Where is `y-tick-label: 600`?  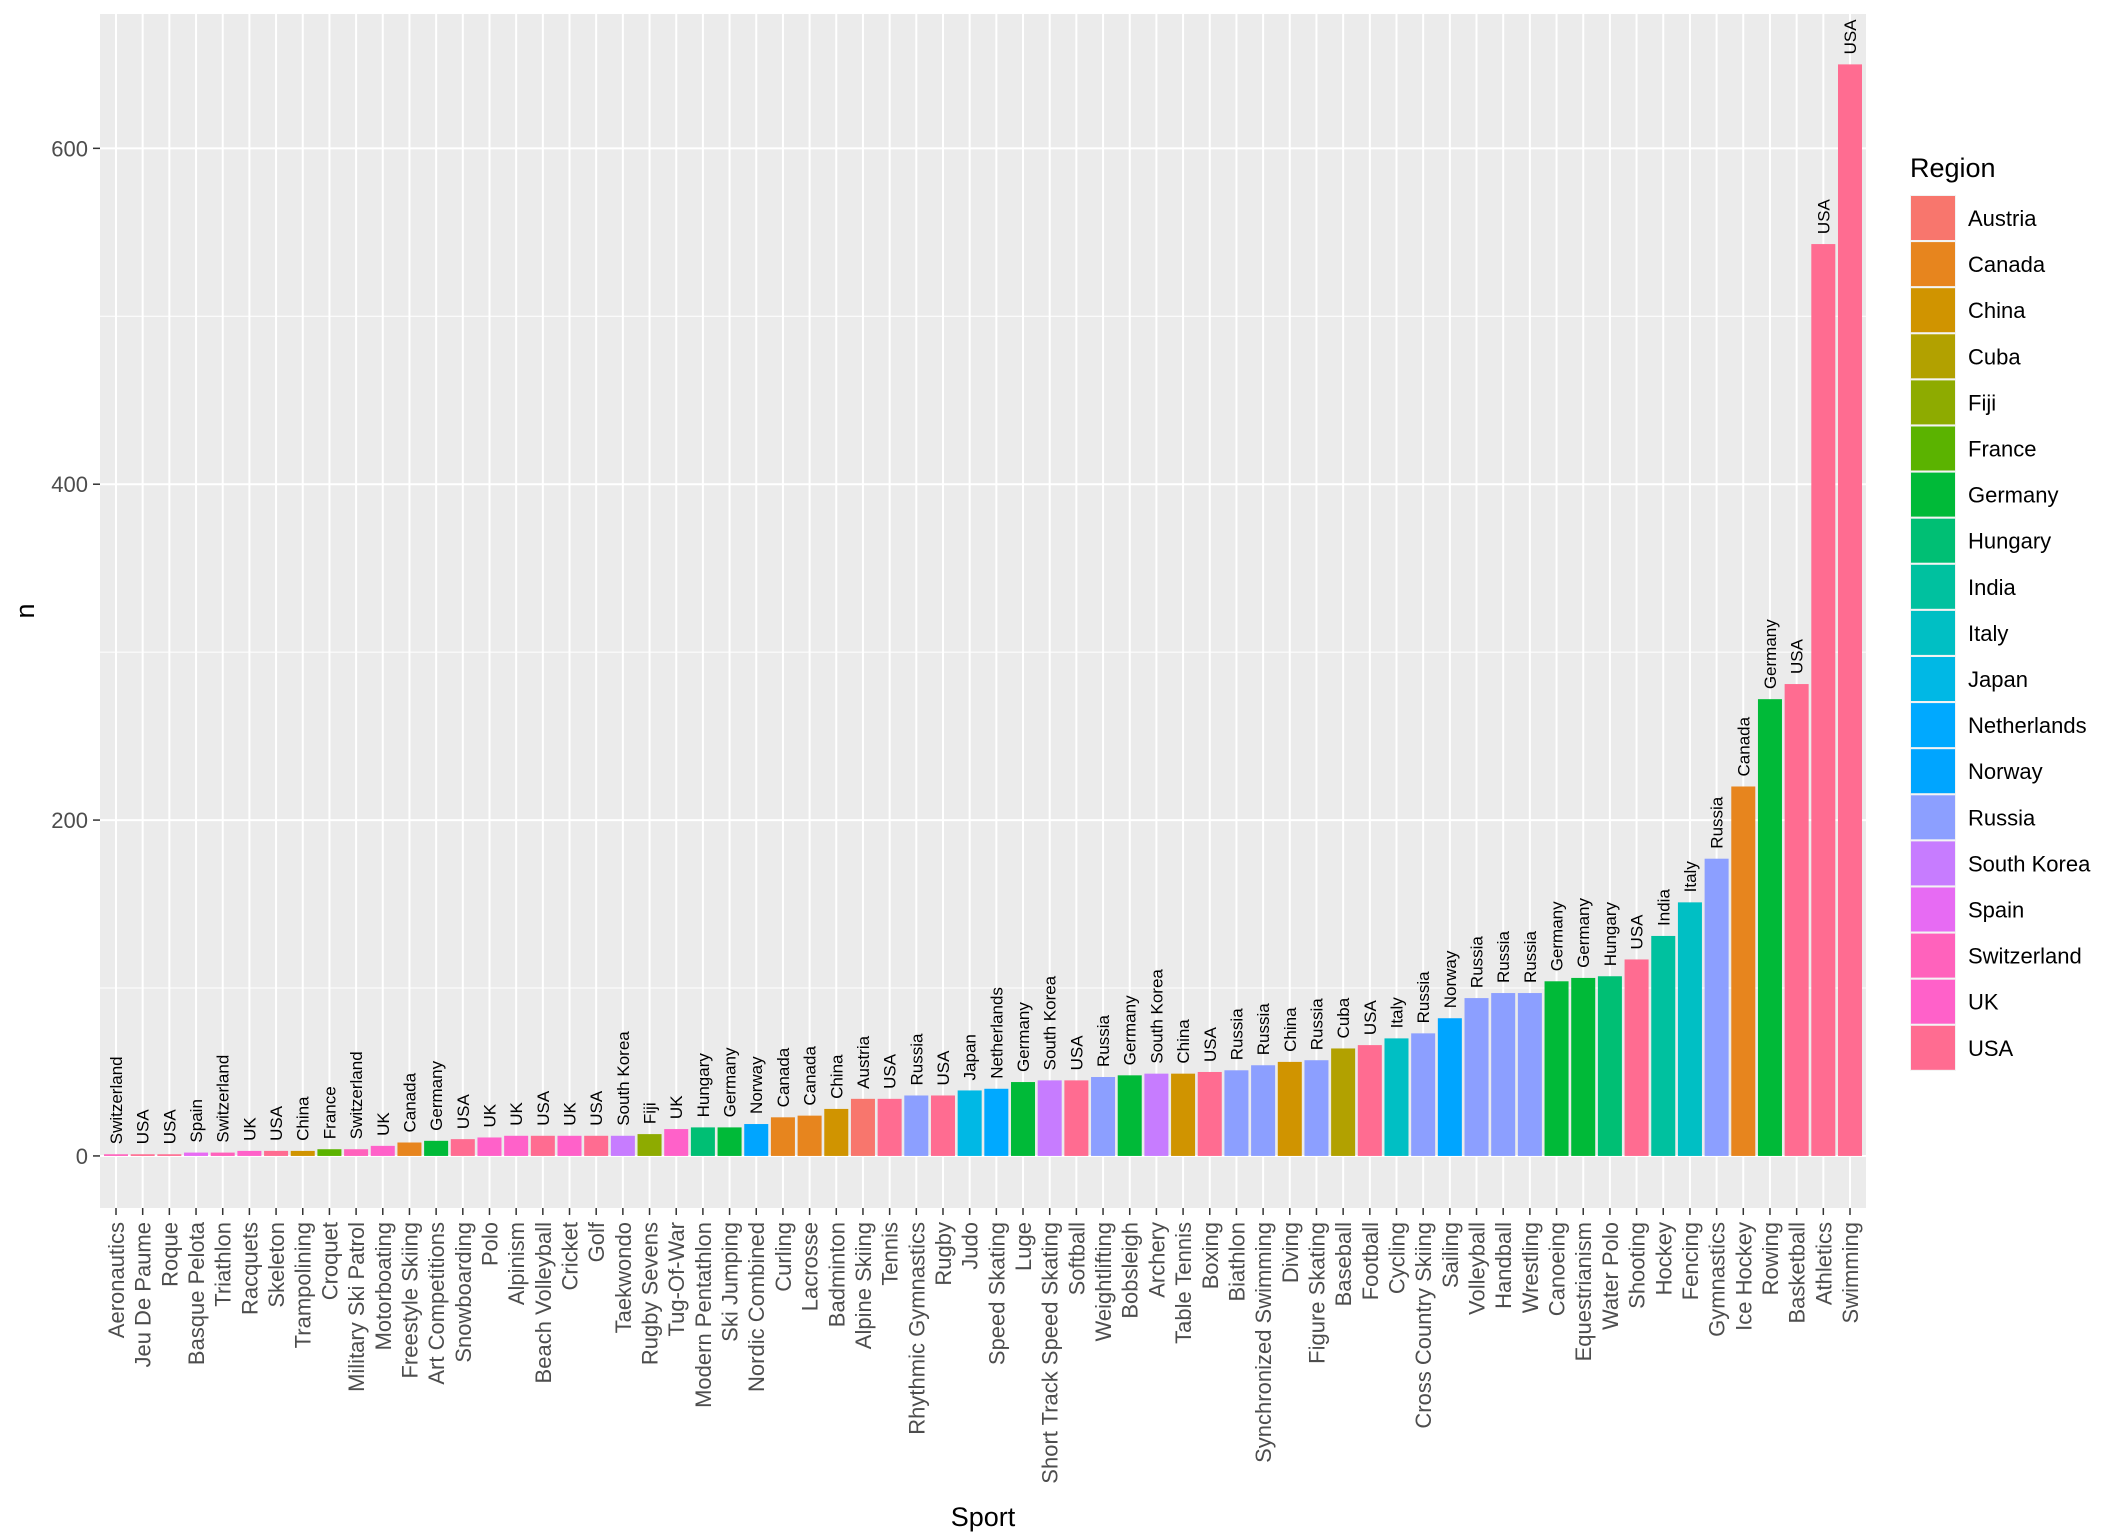
y-tick-label: 600 is located at coordinates (69, 148).